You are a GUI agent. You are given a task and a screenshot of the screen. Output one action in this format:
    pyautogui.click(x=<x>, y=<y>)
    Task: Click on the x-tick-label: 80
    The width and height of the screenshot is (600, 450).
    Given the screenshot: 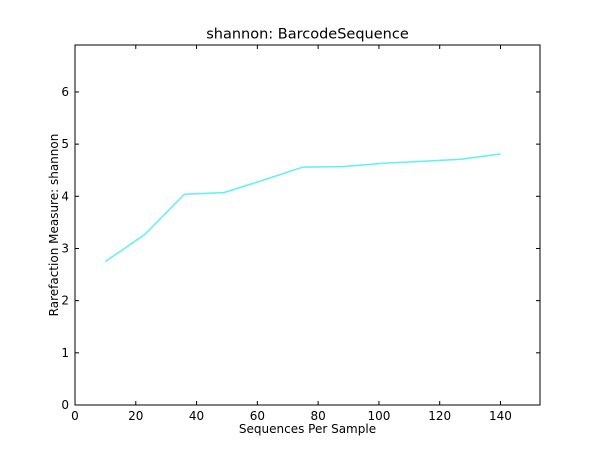 What is the action you would take?
    pyautogui.click(x=317, y=416)
    